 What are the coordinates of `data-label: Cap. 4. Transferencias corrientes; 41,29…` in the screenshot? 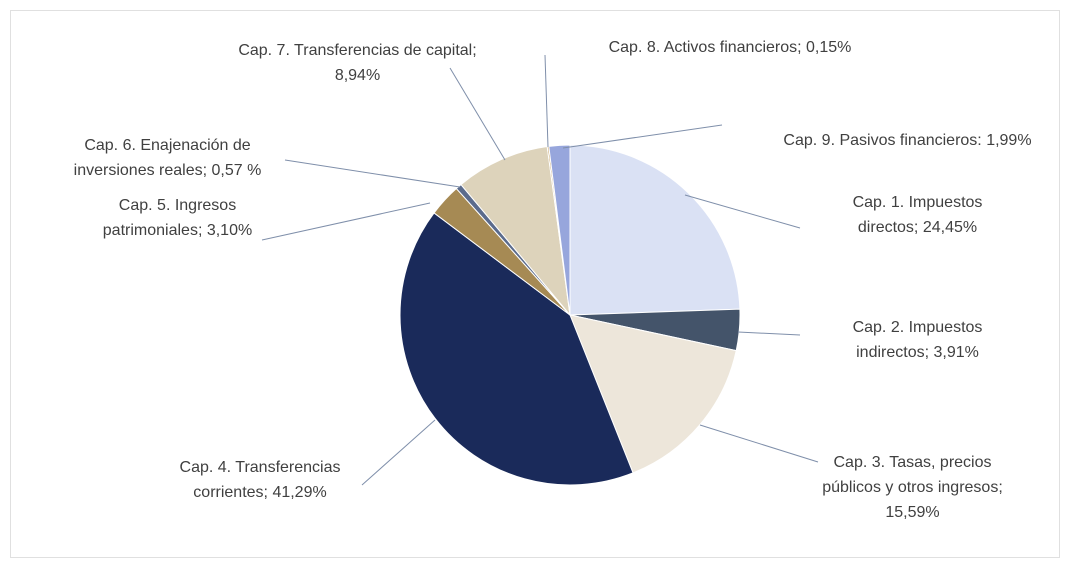 It's located at (260, 480).